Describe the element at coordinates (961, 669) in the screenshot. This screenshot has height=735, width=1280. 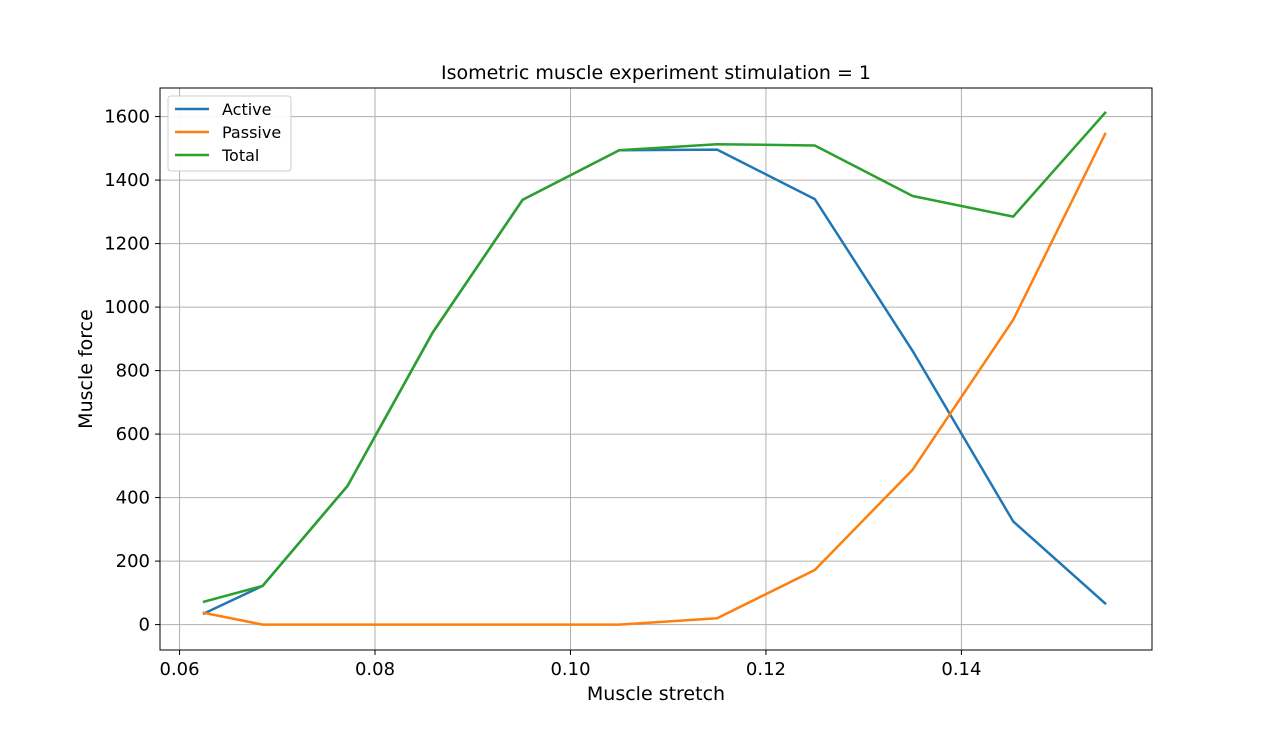
I see `x-tick-label: 0.14` at that location.